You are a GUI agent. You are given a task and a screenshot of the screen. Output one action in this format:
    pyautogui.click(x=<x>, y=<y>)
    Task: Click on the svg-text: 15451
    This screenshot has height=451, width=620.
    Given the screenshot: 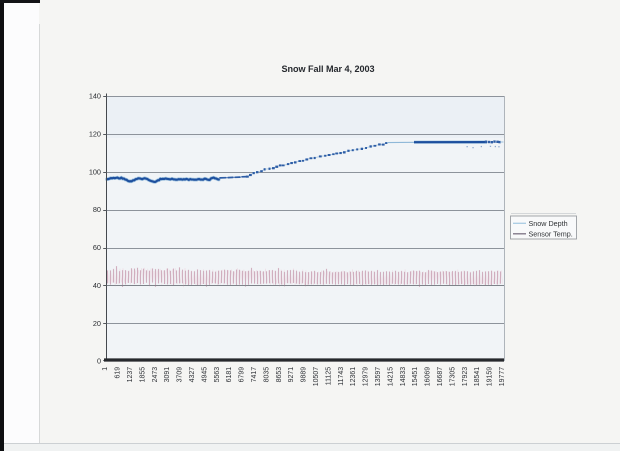 What is the action you would take?
    pyautogui.click(x=415, y=377)
    